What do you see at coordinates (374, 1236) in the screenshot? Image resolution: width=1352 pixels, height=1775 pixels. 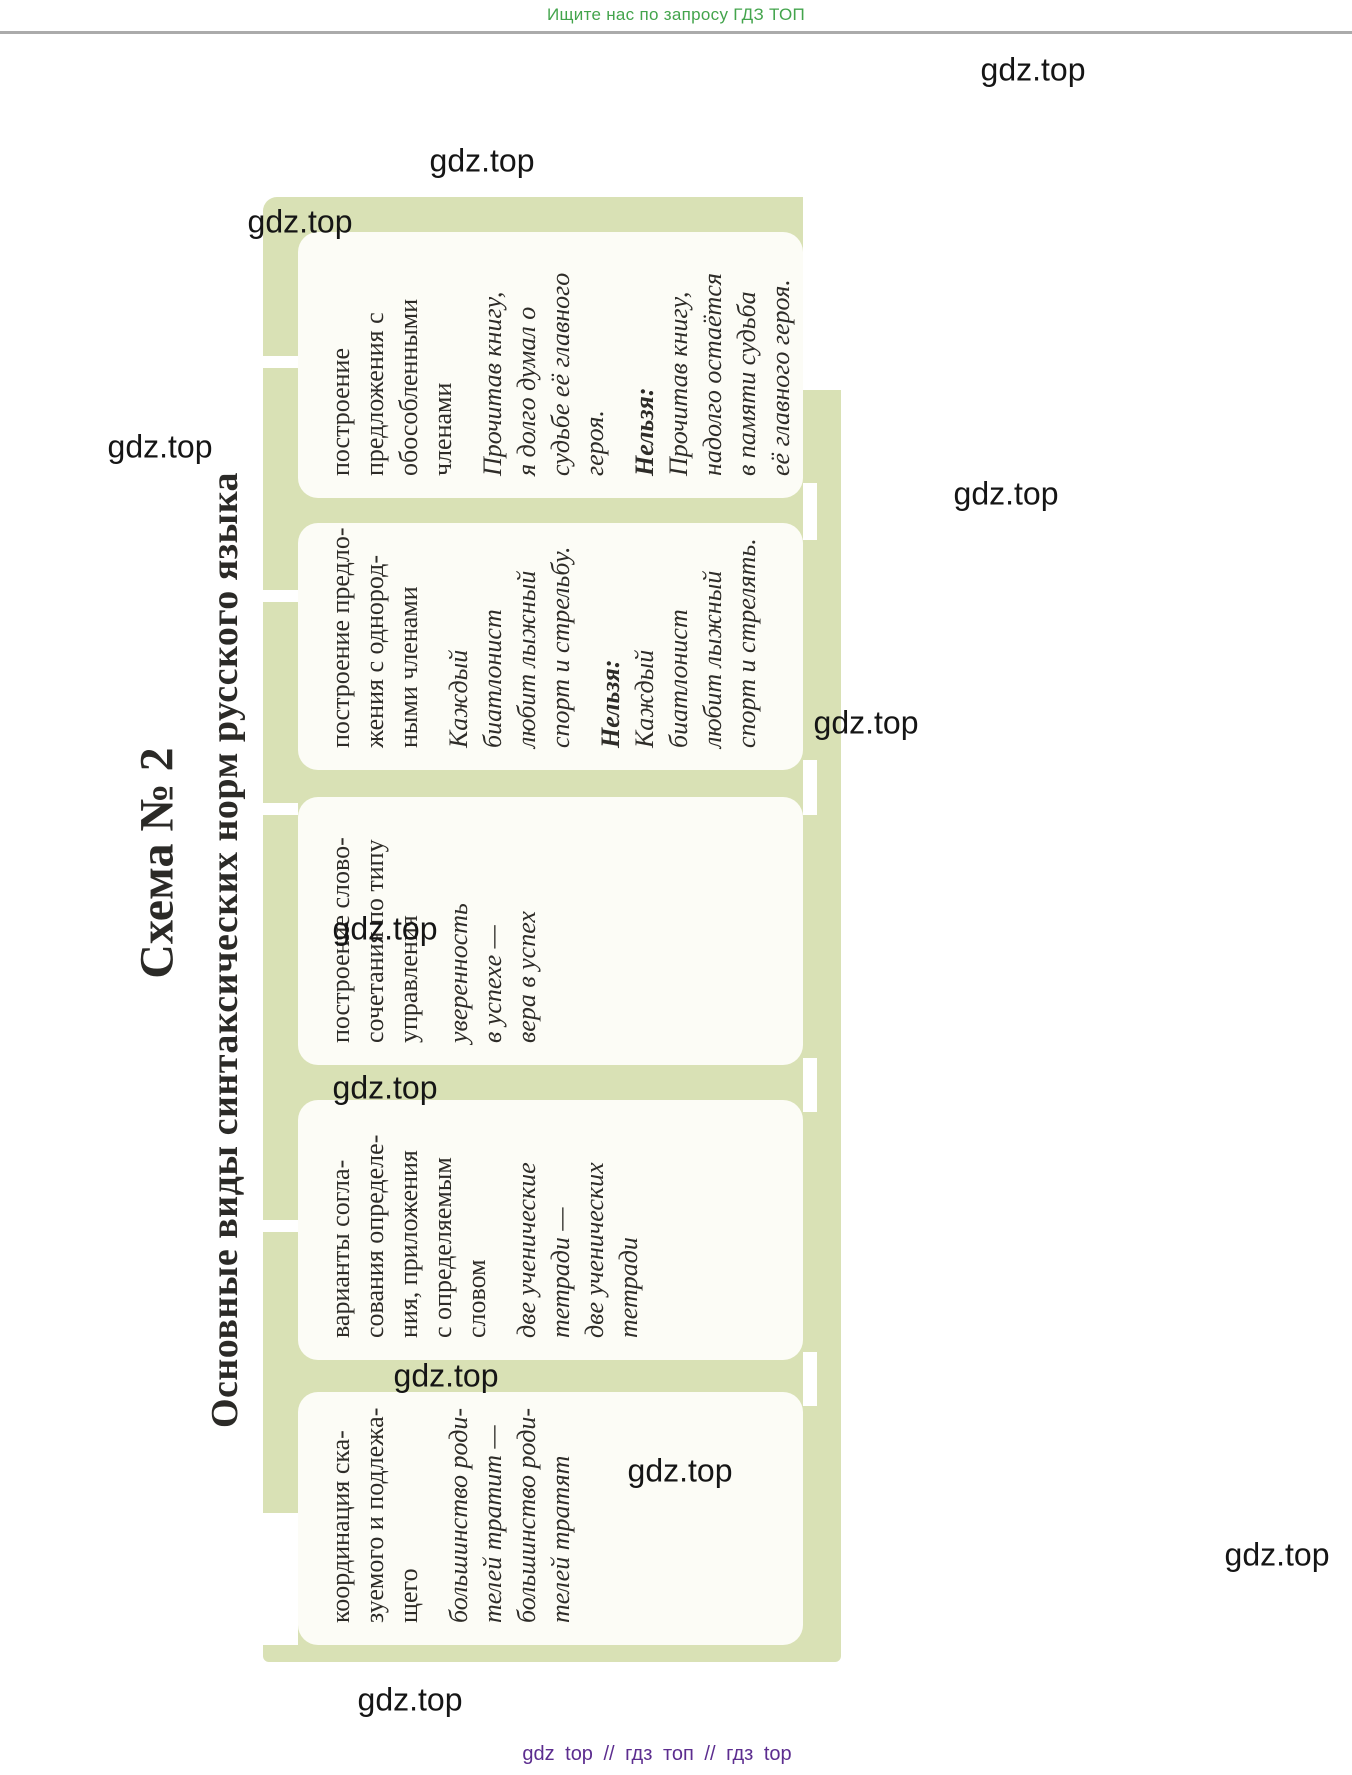 I see `card-text-line: сования определе-` at bounding box center [374, 1236].